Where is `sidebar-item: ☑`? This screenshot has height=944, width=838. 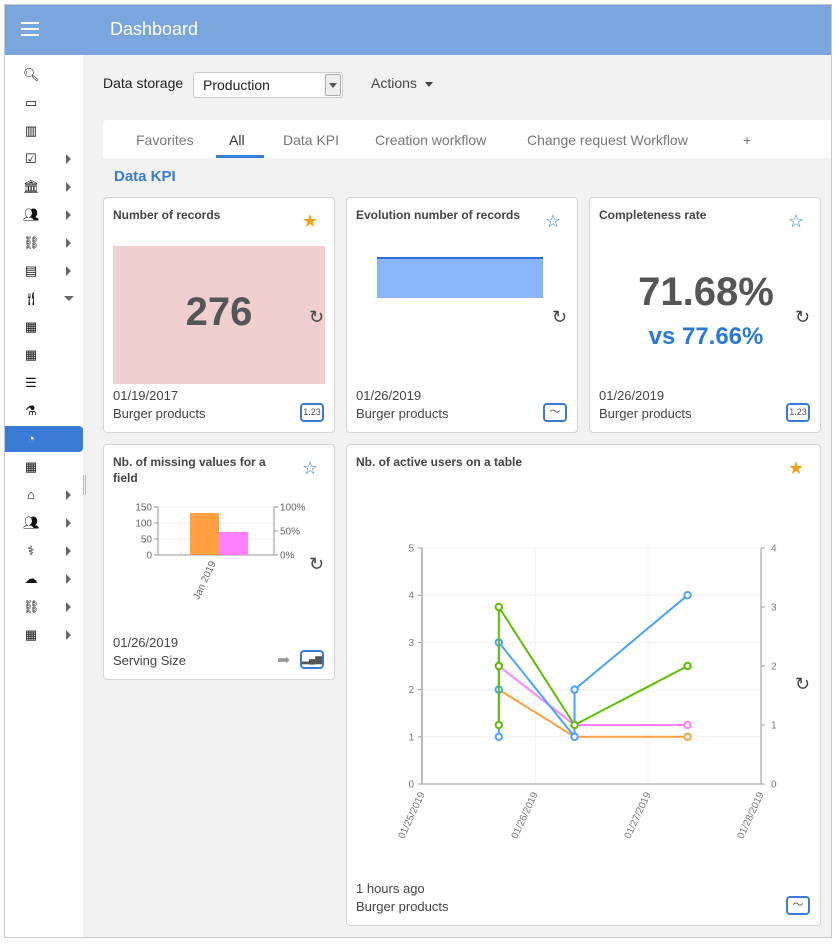 sidebar-item: ☑ is located at coordinates (44, 159).